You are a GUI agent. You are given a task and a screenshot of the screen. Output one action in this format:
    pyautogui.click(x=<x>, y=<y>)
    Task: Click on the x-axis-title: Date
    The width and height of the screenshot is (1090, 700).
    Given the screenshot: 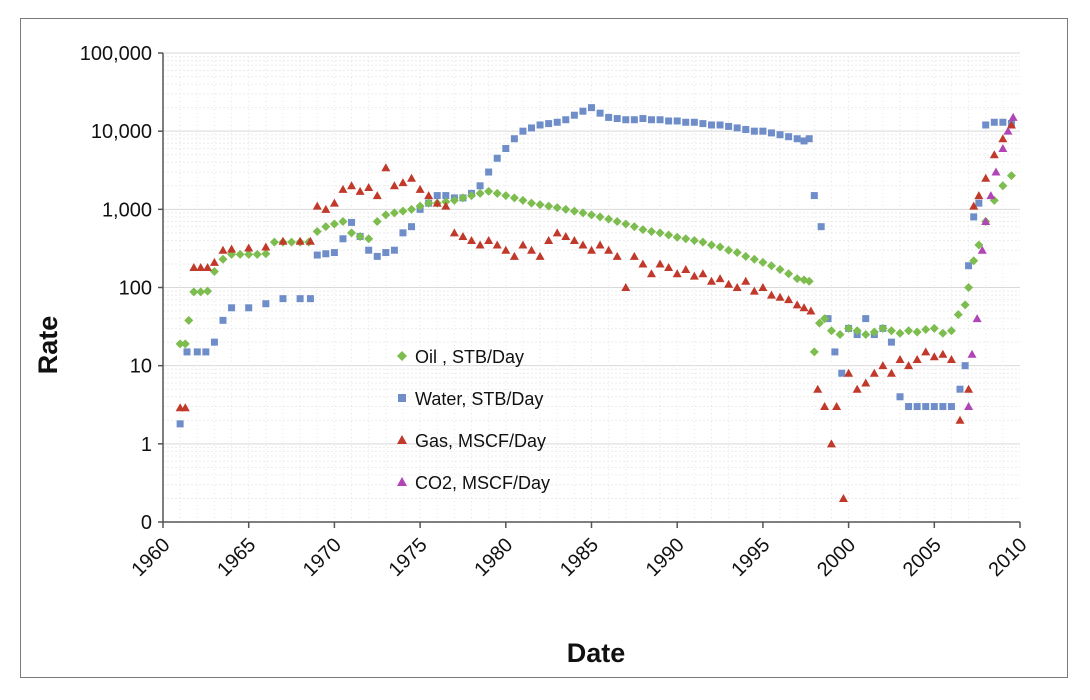 What is the action you would take?
    pyautogui.click(x=596, y=653)
    